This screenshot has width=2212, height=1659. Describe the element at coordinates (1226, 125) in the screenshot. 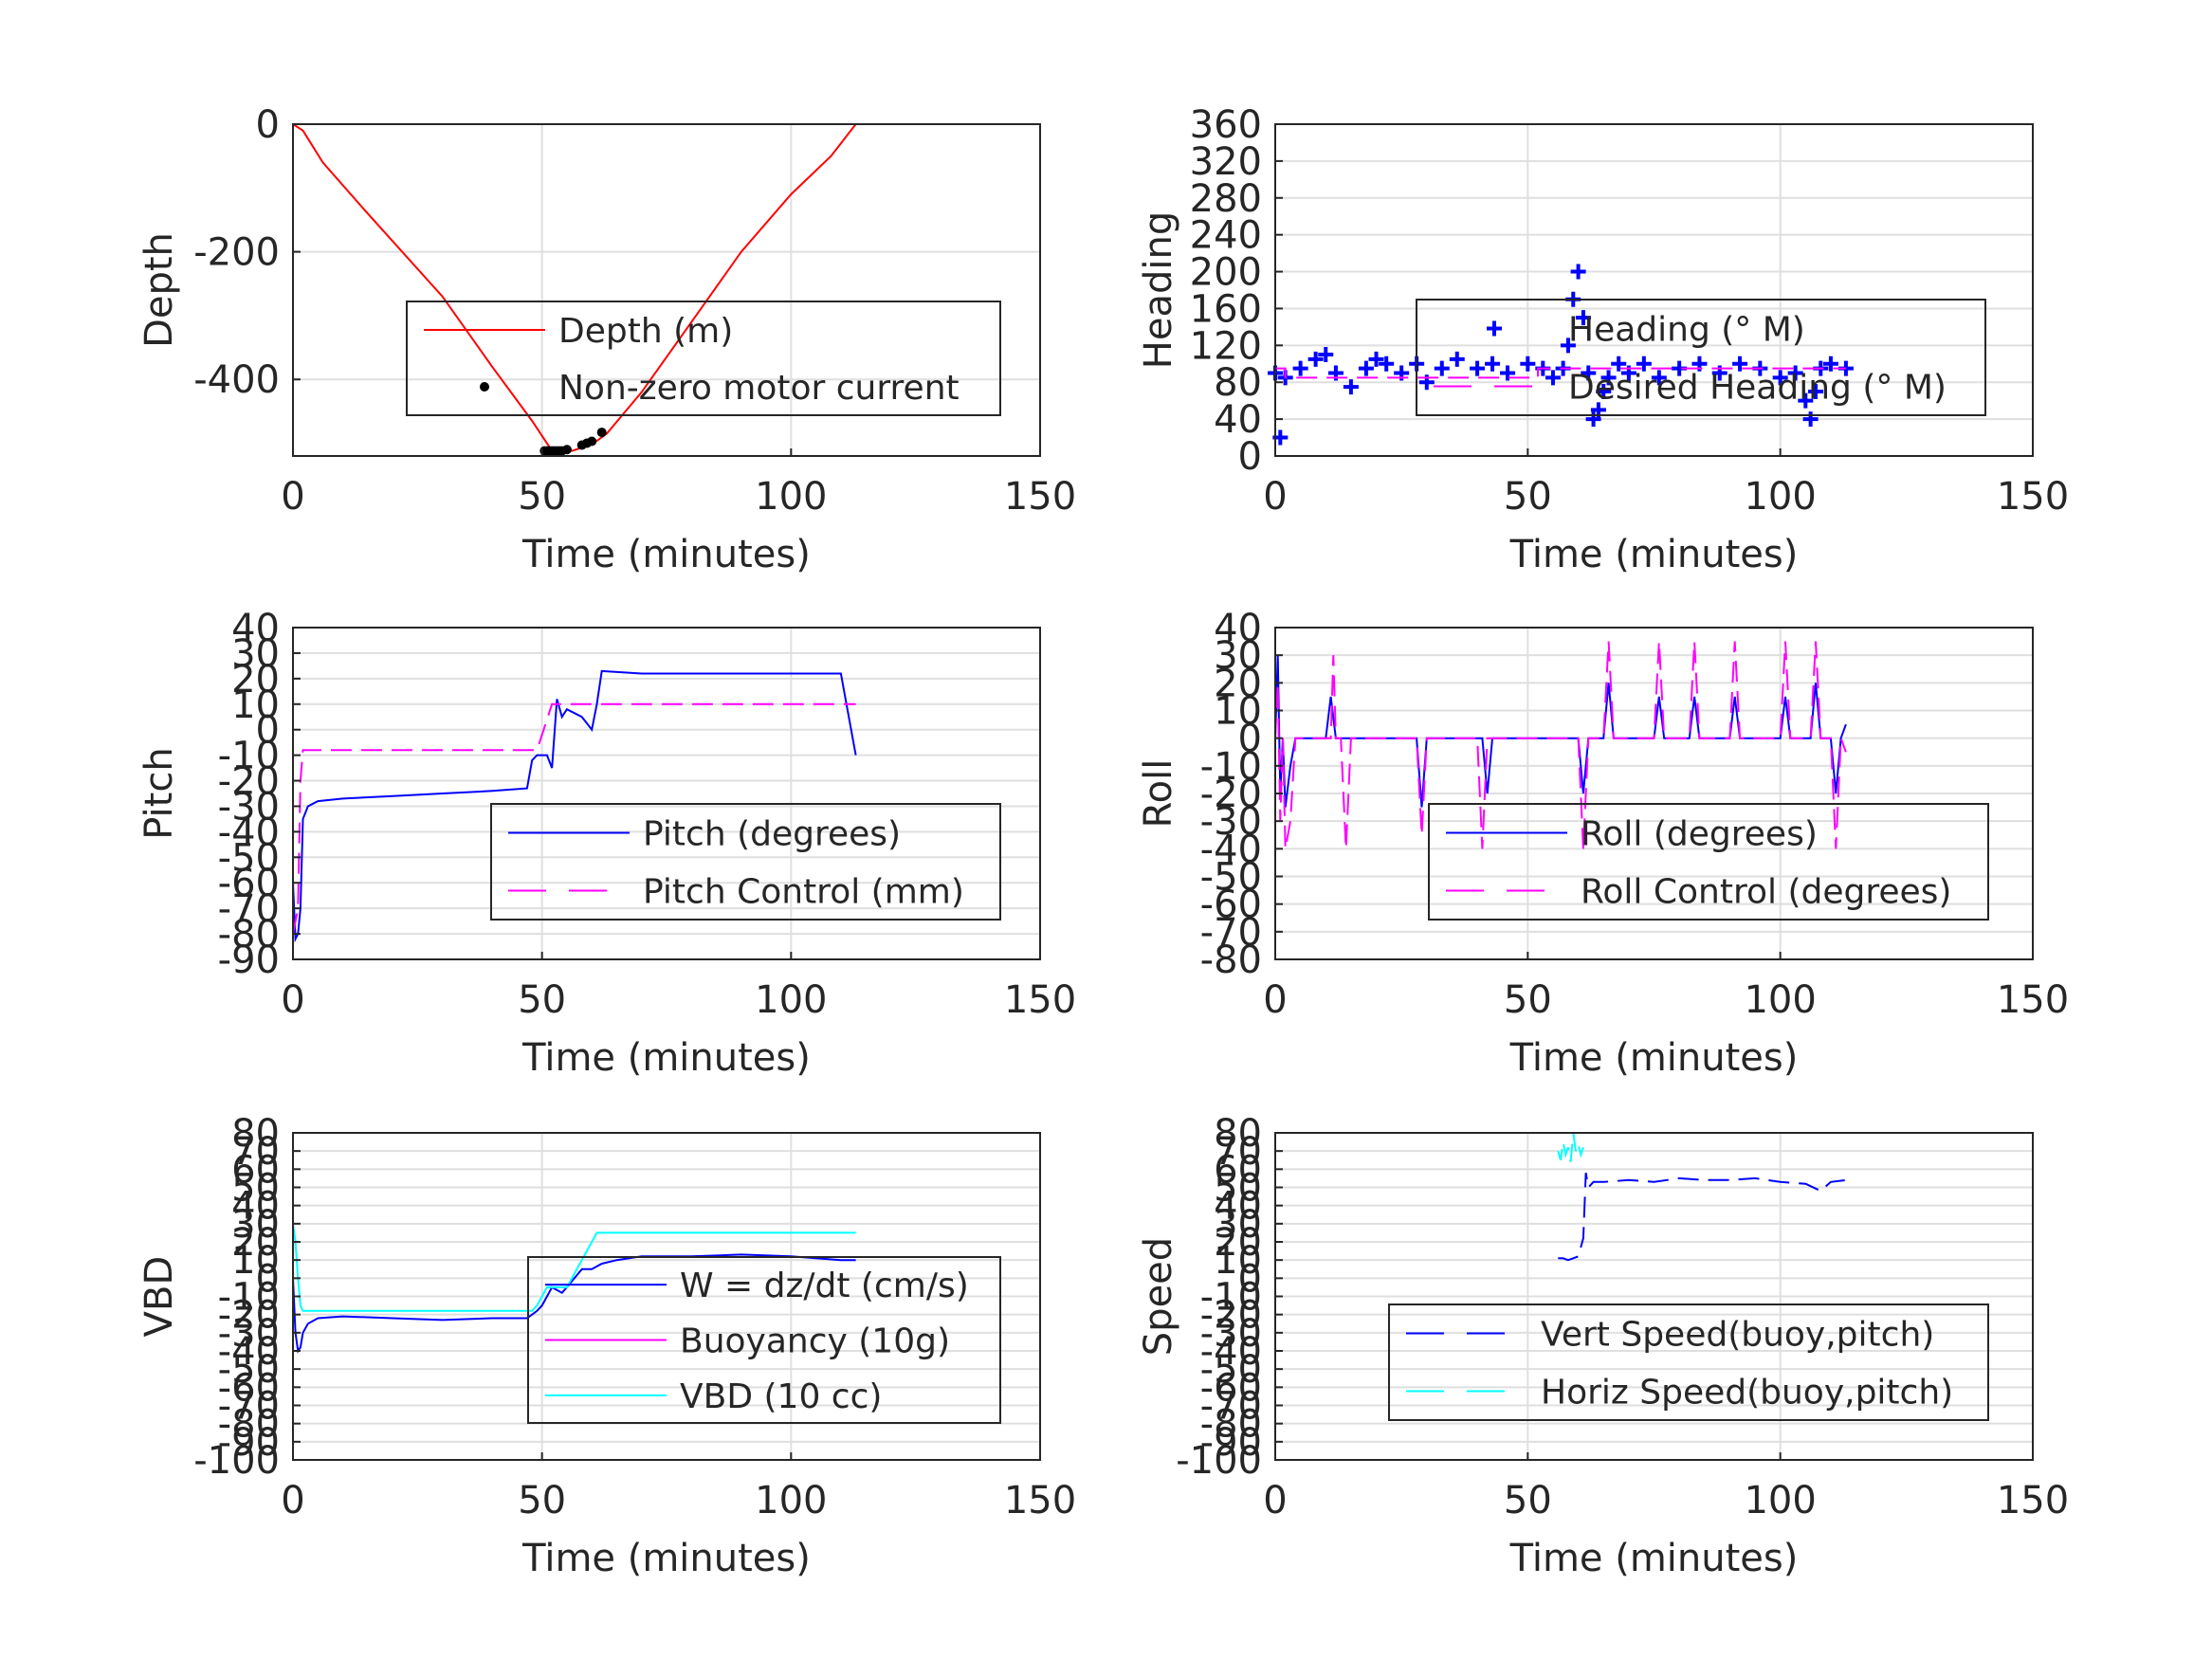

I see `y-tick-label: 360` at that location.